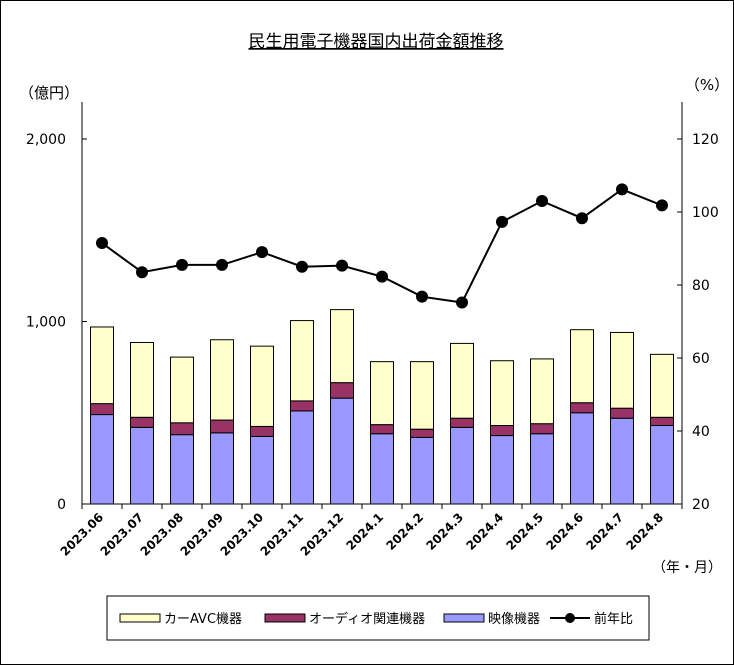 The height and width of the screenshot is (666, 734). What do you see at coordinates (46, 140) in the screenshot?
I see `left-tick-label: 2,000` at bounding box center [46, 140].